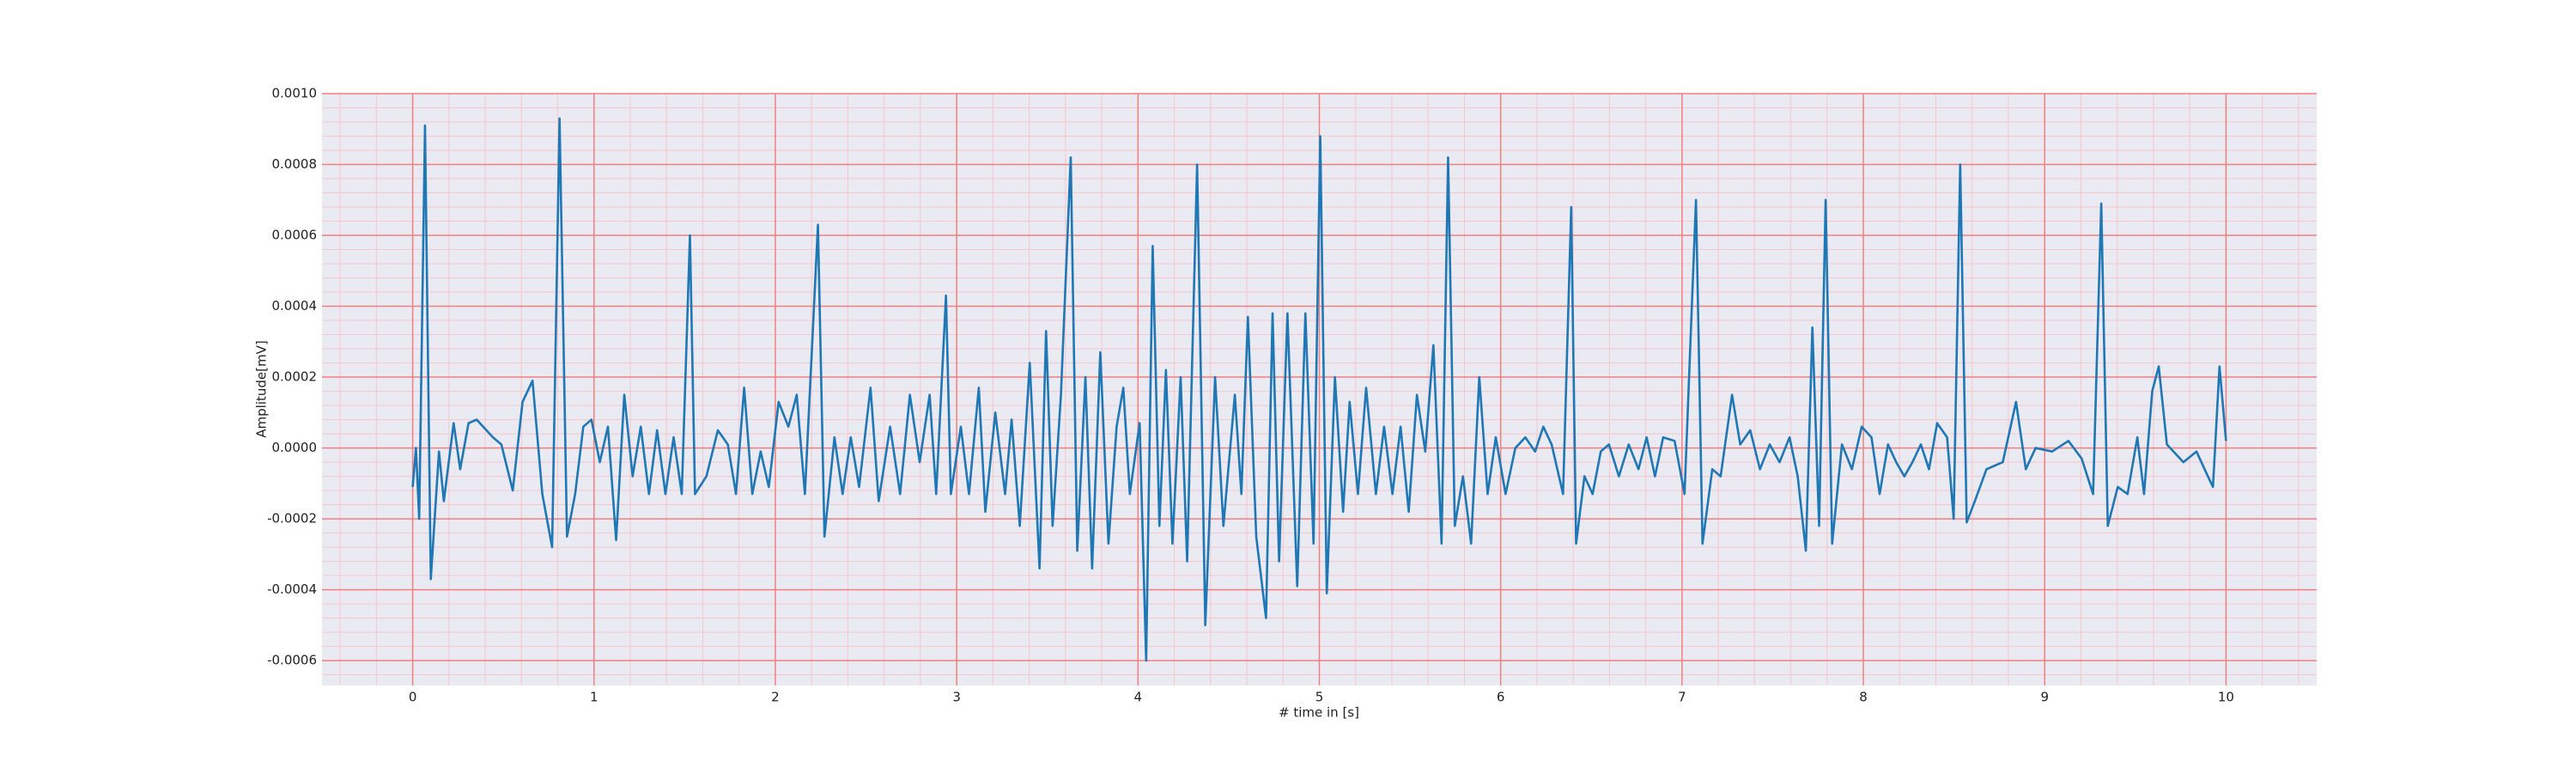 Image resolution: width=2576 pixels, height=773 pixels. What do you see at coordinates (1138, 697) in the screenshot?
I see `x-tick-label: 4` at bounding box center [1138, 697].